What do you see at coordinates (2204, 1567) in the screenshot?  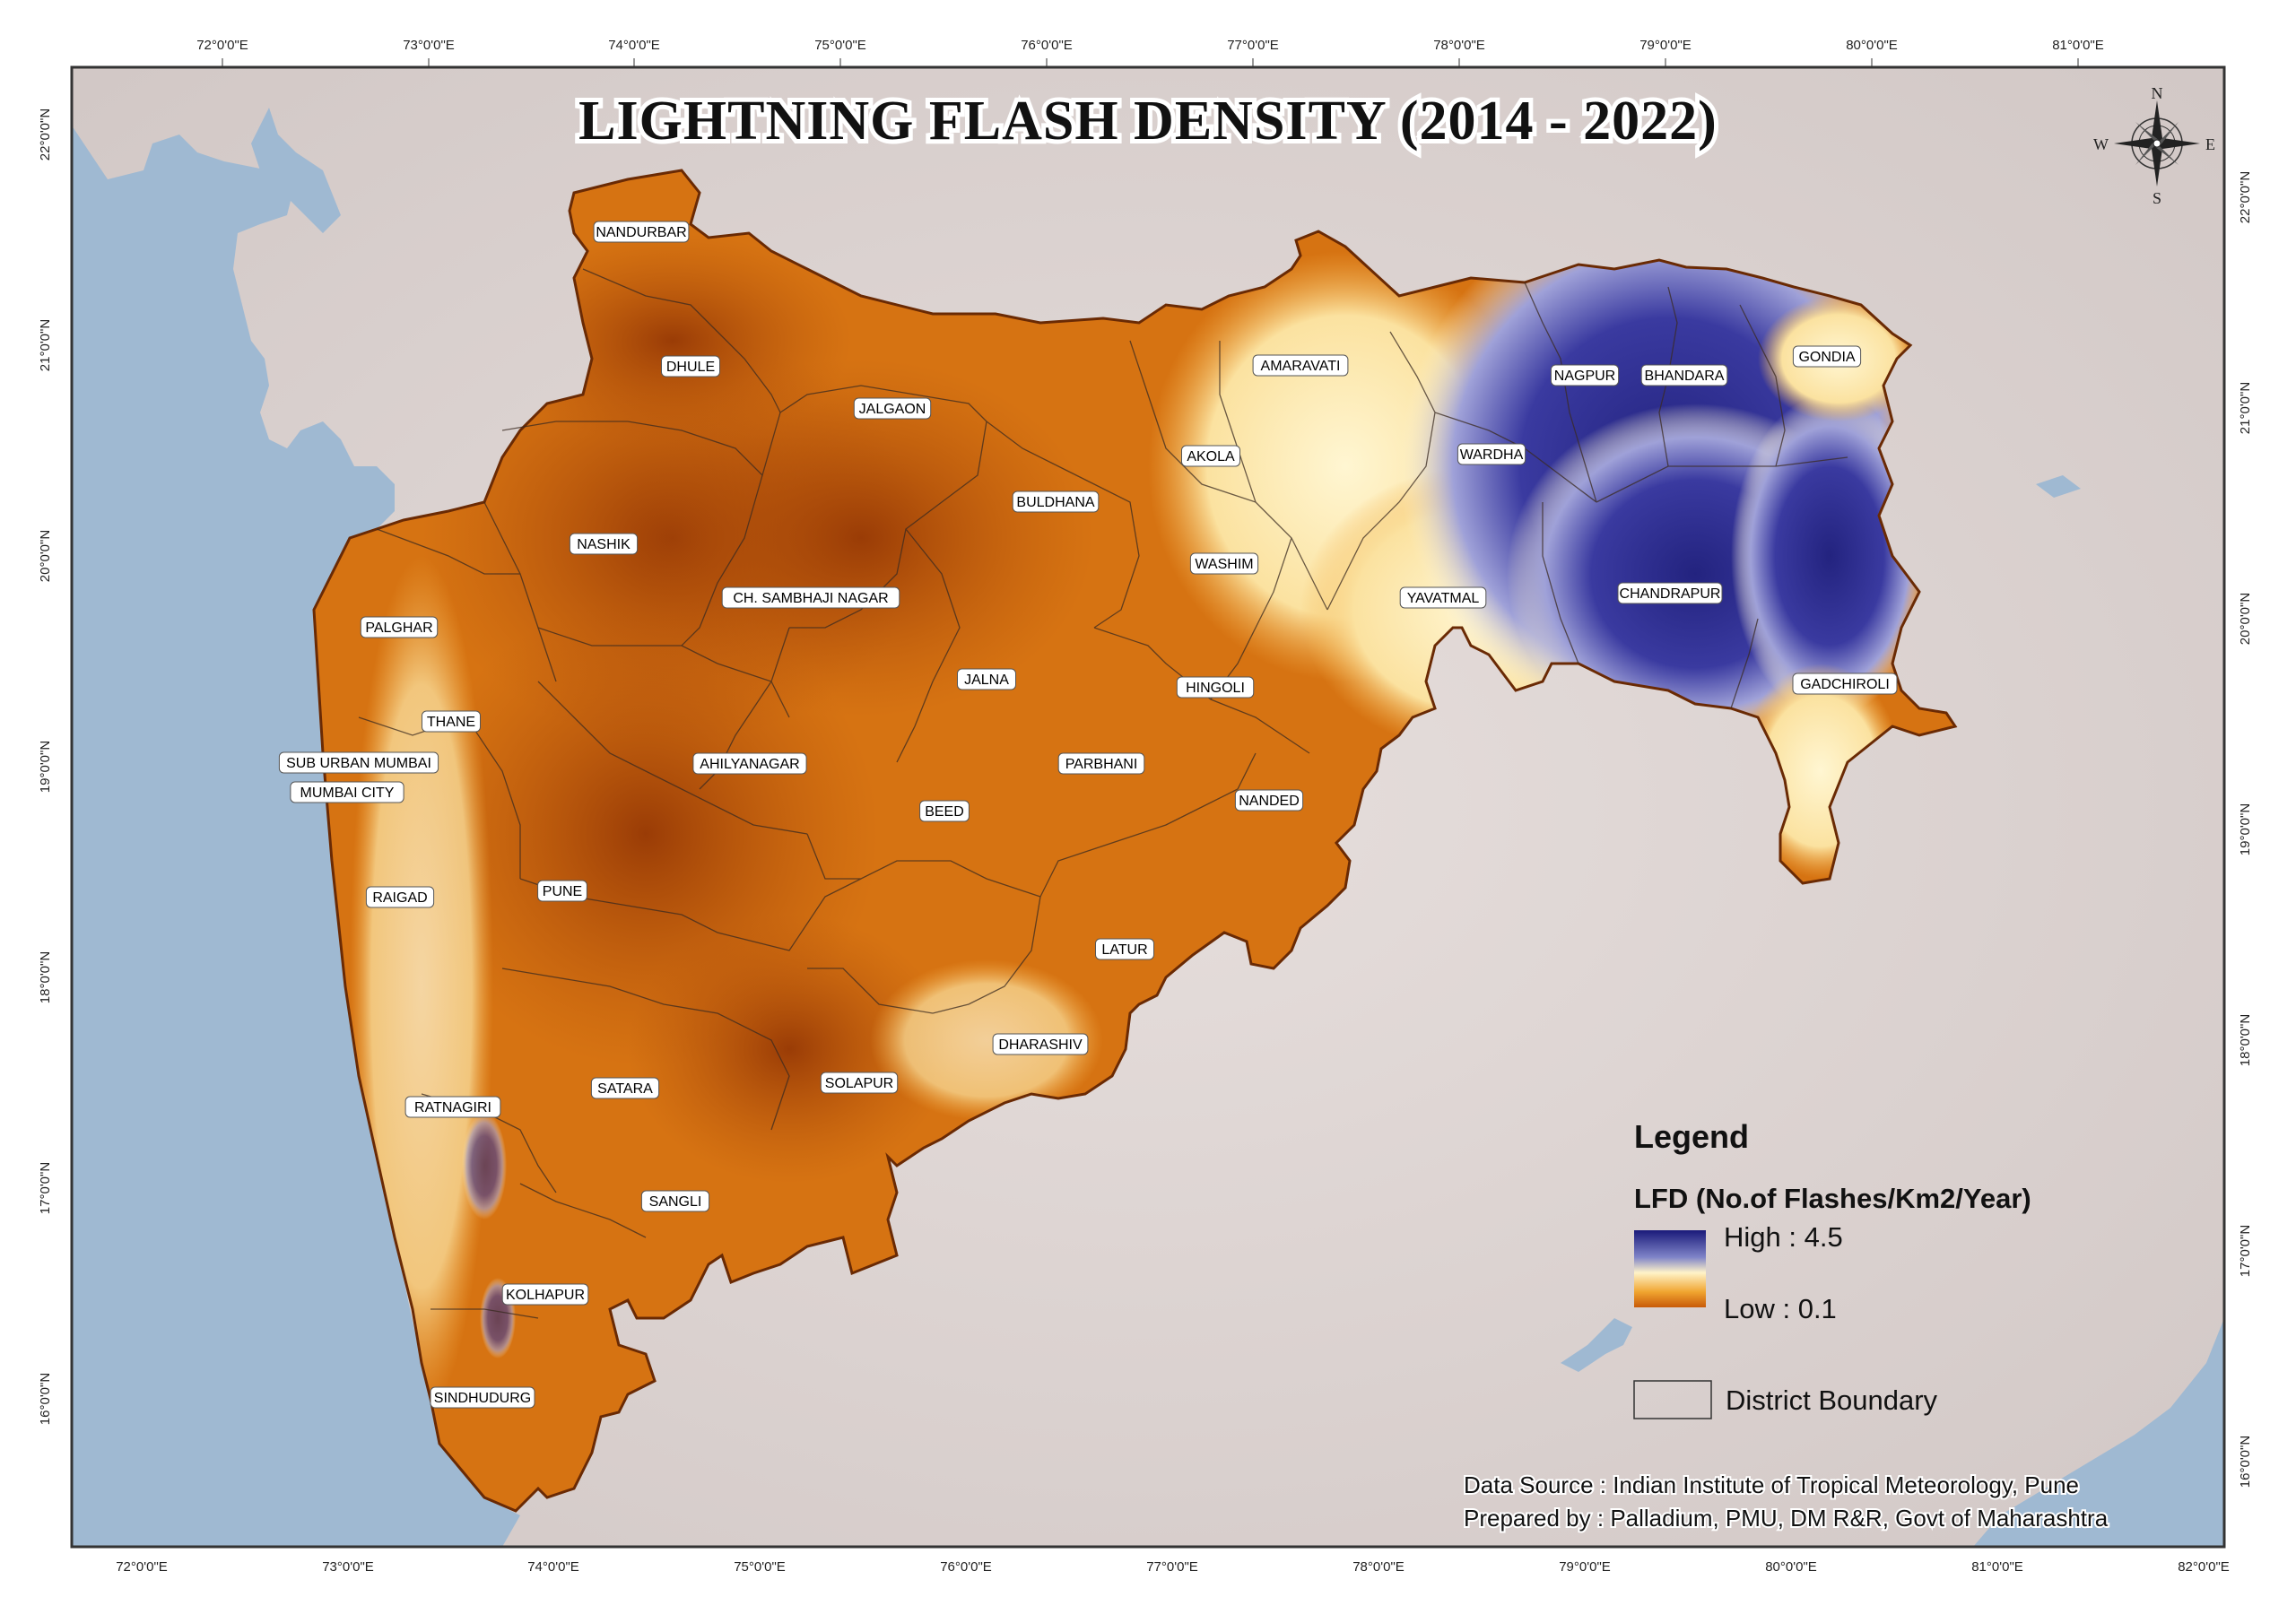 I see `lon-tick-bottom: 82°0'0"E` at bounding box center [2204, 1567].